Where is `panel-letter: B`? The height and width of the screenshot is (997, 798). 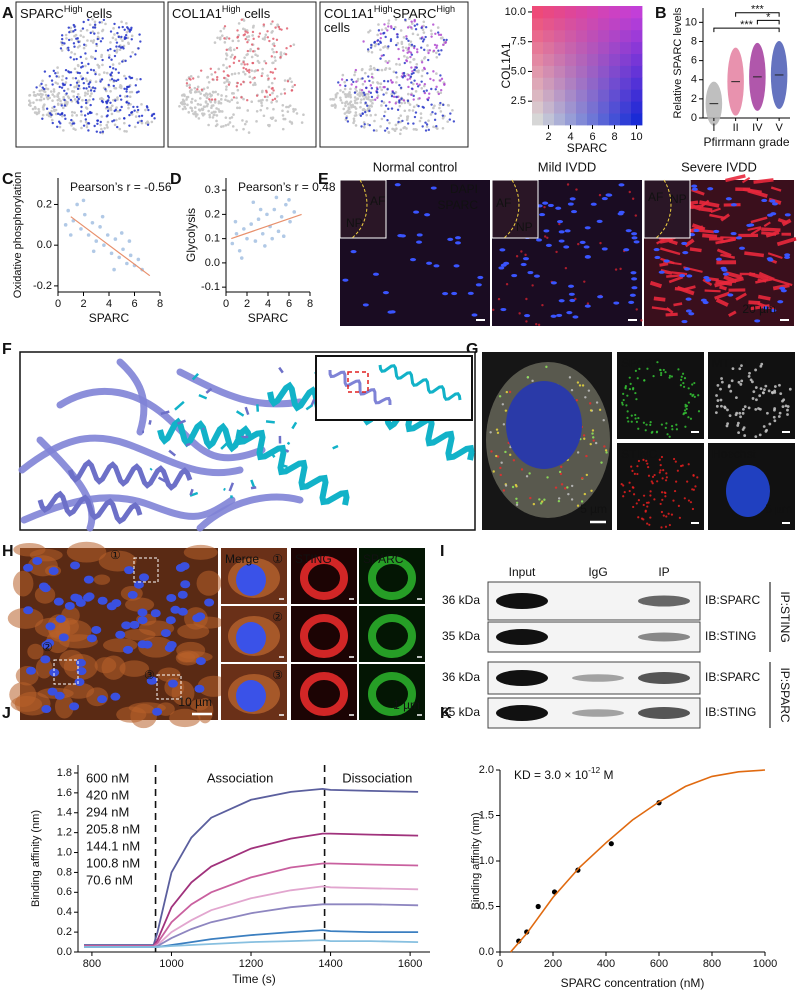
panel-letter: B is located at coordinates (661, 13).